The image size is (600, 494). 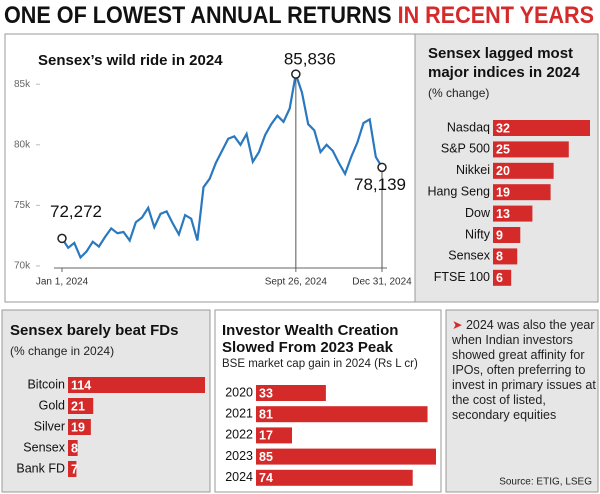 What do you see at coordinates (462, 277) in the screenshot?
I see `category-label: FTSE 100` at bounding box center [462, 277].